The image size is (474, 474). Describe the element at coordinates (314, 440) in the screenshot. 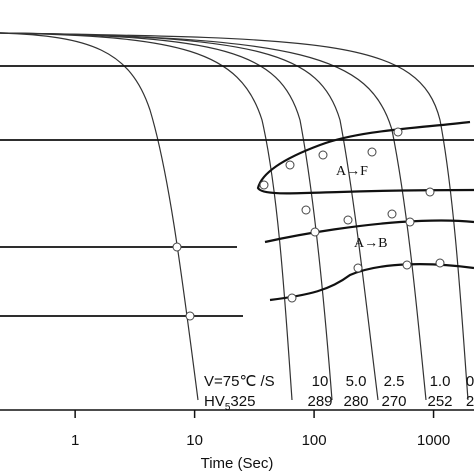

I see `x-tick-label: 100` at that location.